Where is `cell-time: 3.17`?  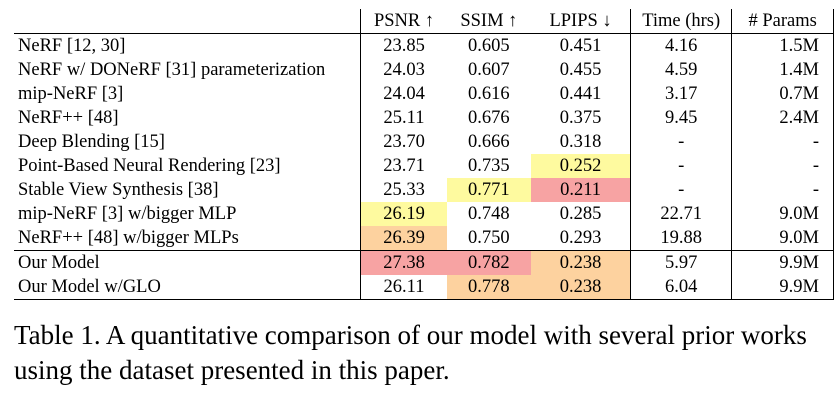
cell-time: 3.17 is located at coordinates (681, 94).